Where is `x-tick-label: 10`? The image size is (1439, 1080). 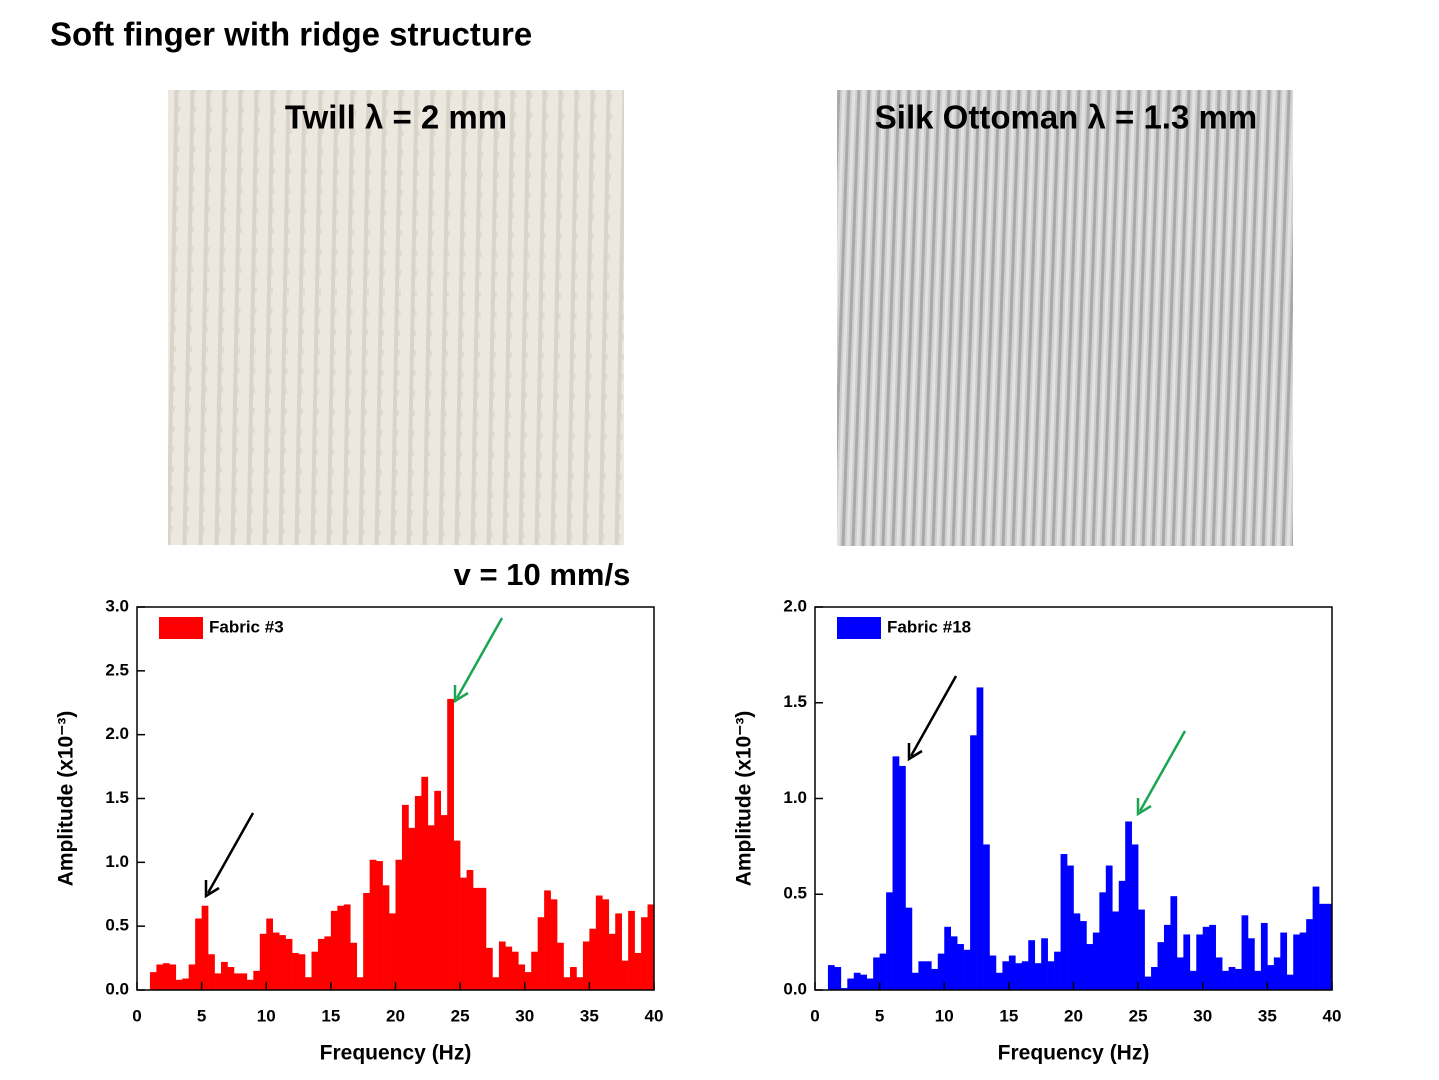
x-tick-label: 10 is located at coordinates (266, 1015).